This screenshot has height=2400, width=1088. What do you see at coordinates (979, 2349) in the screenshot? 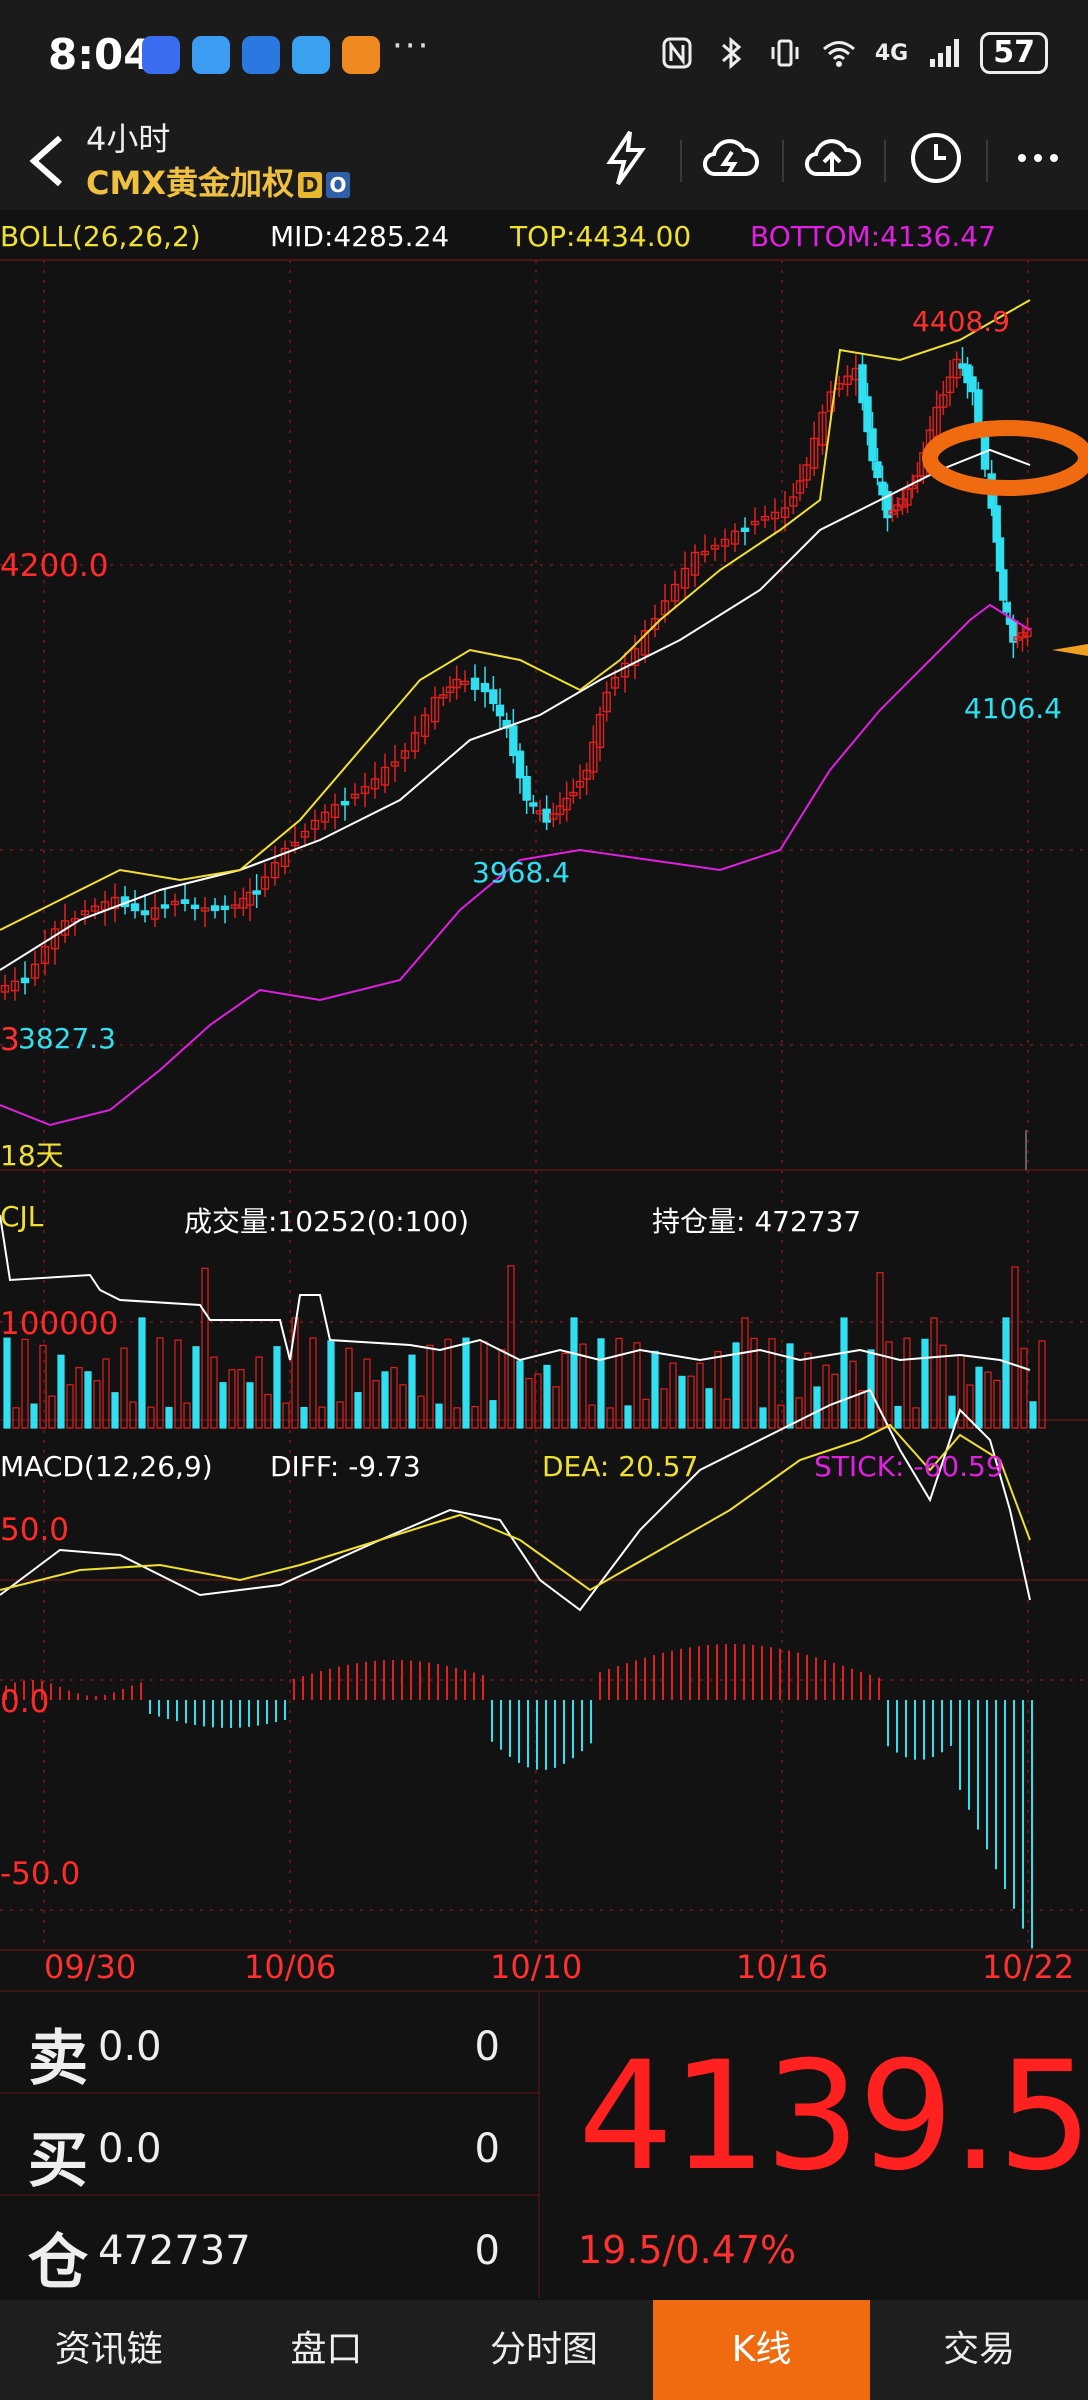
I see `tab-trade: 交易` at bounding box center [979, 2349].